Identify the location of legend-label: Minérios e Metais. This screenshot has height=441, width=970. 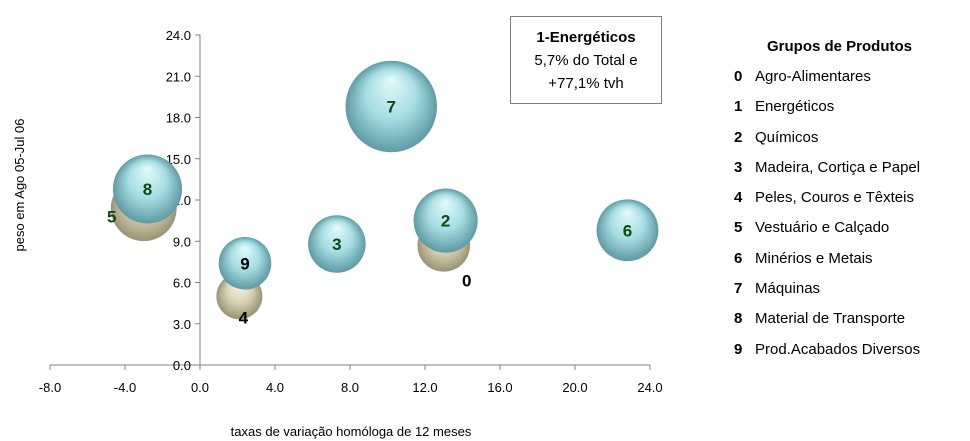
(814, 258).